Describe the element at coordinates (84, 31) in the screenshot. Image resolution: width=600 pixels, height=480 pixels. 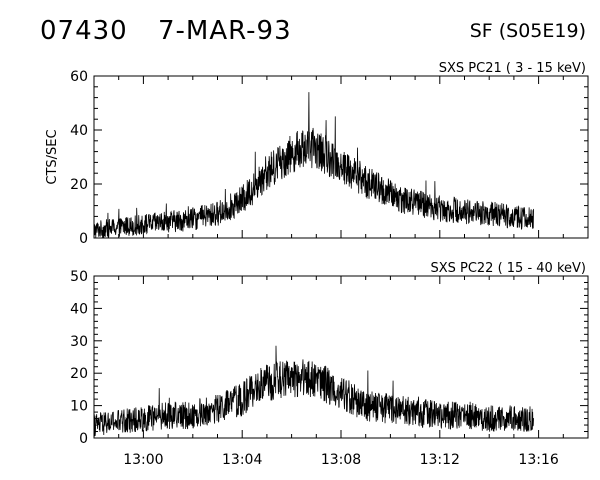
I see `event-id: 07430` at that location.